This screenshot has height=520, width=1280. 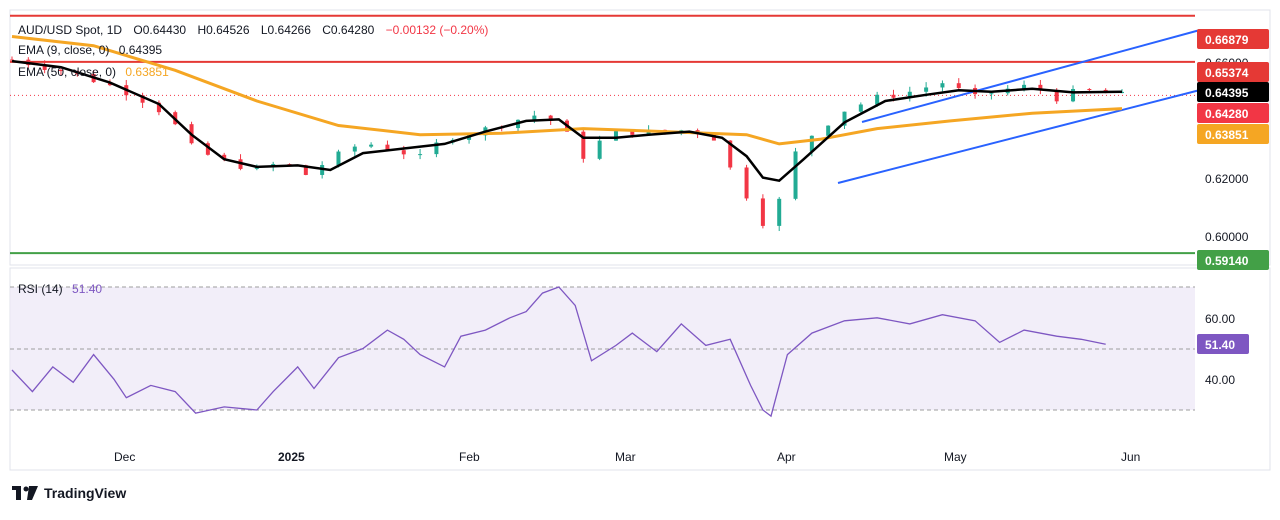 What do you see at coordinates (1233, 92) in the screenshot?
I see `tag-ema9: 0.64395` at bounding box center [1233, 92].